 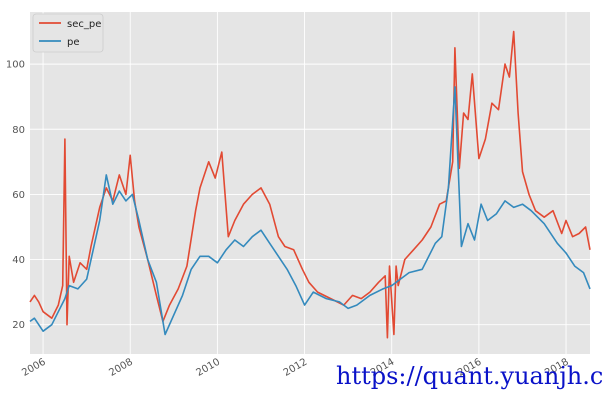 What do you see at coordinates (34, 368) in the screenshot?
I see `x-tick-label: 2006` at bounding box center [34, 368].